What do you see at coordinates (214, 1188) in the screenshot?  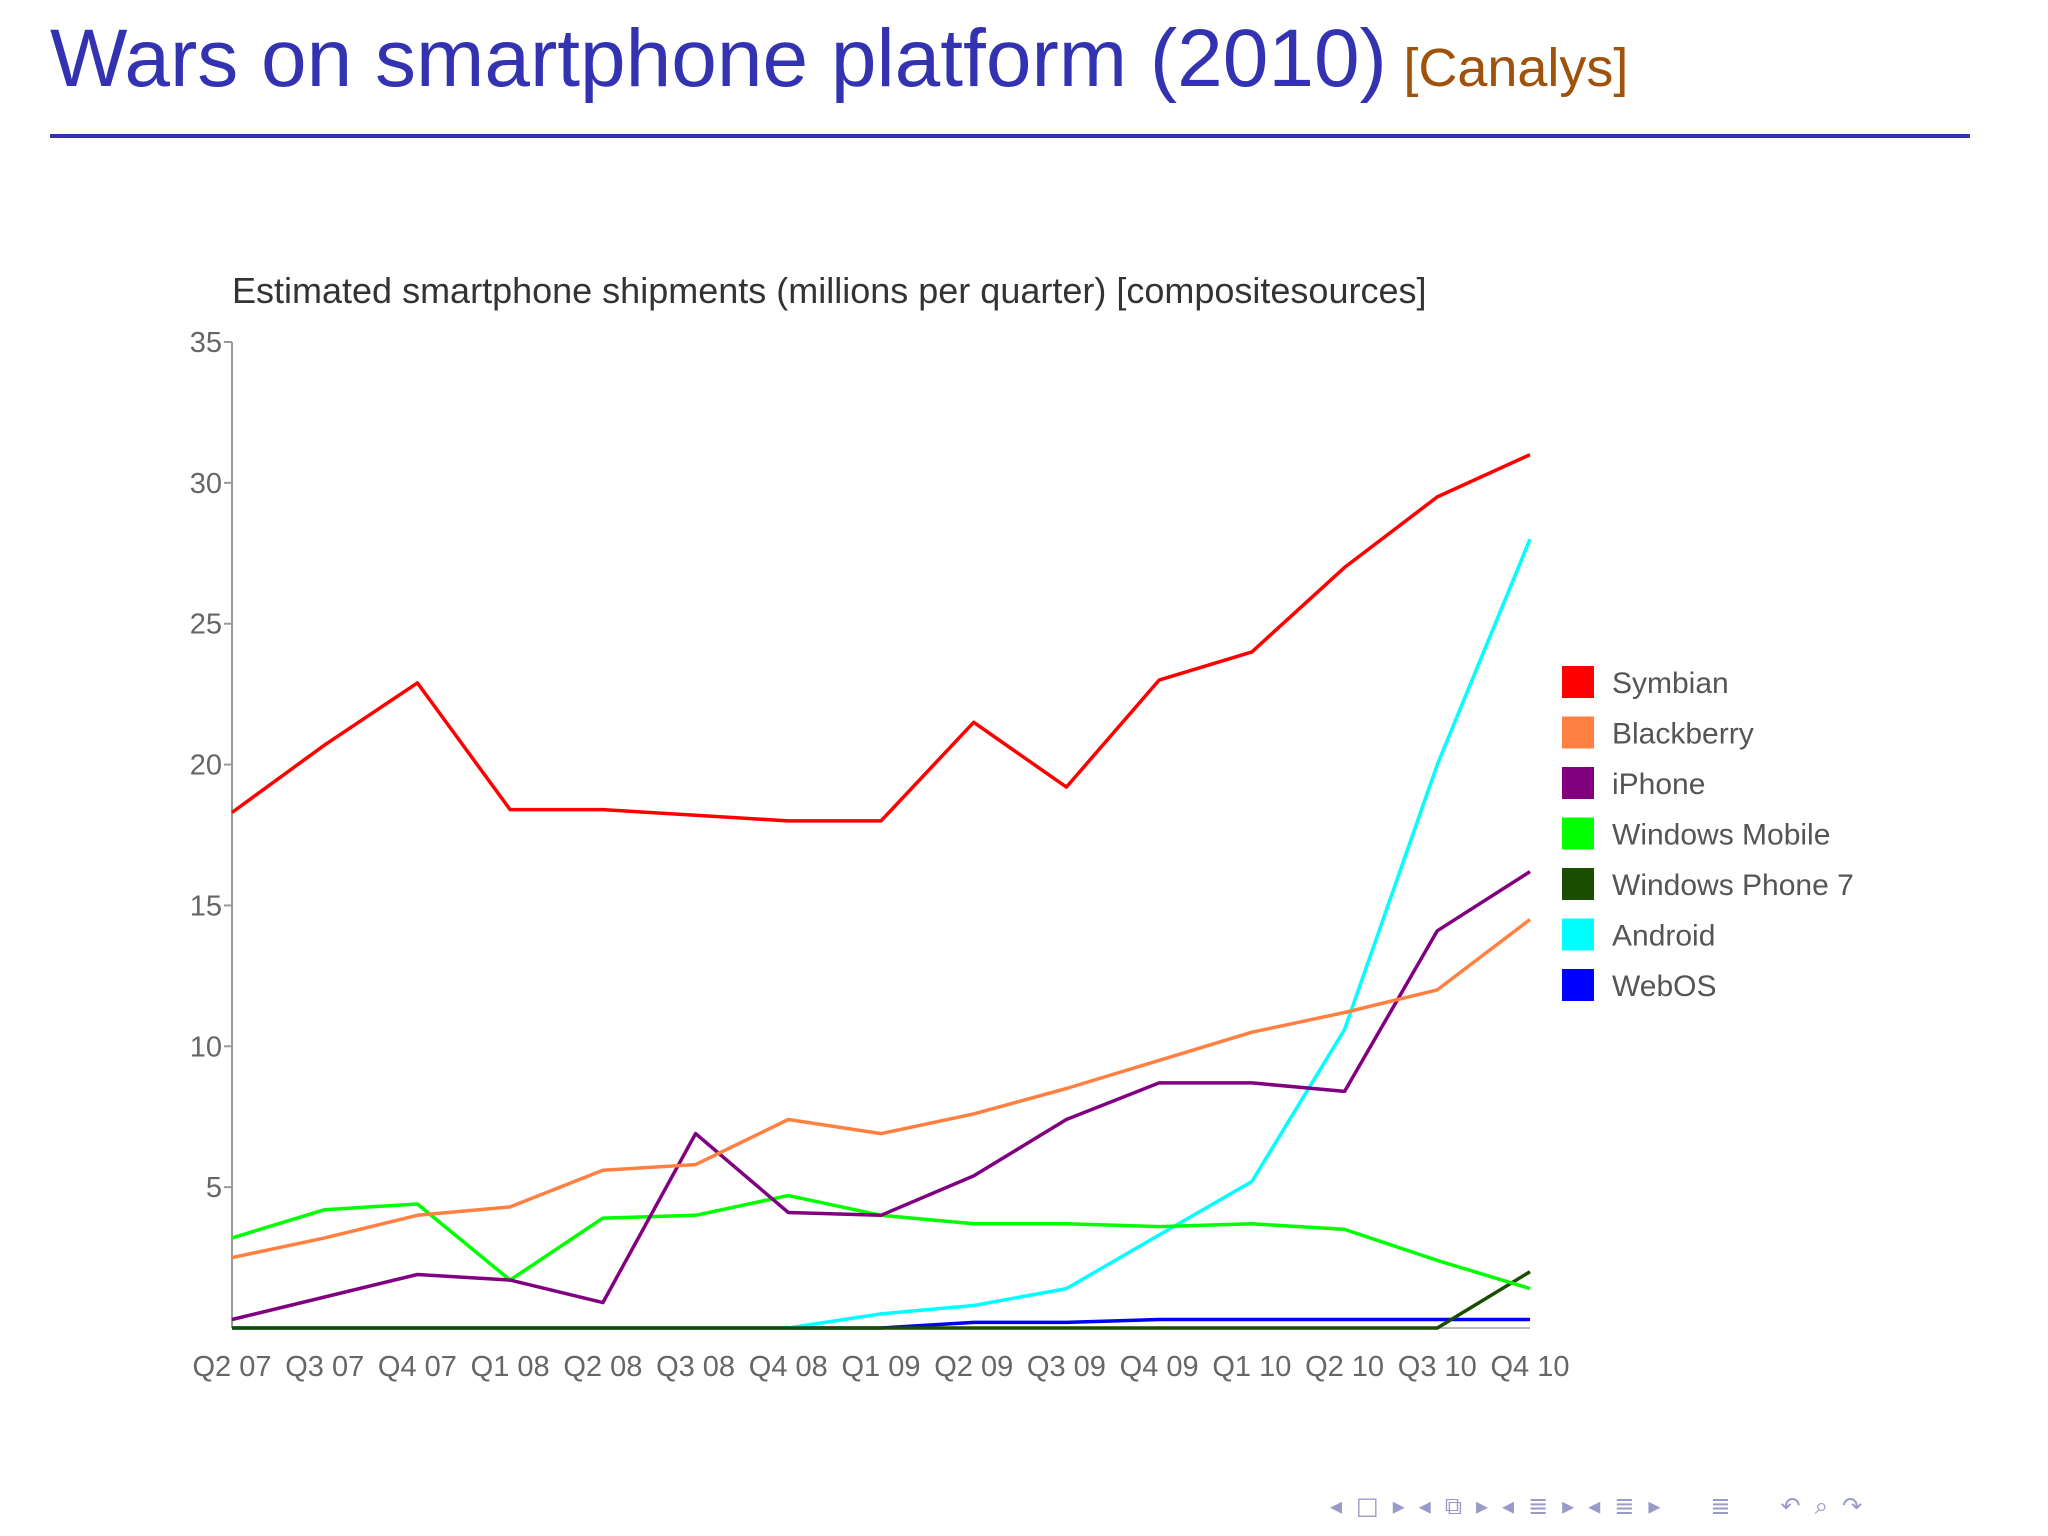 I see `y-tick-label: 5` at bounding box center [214, 1188].